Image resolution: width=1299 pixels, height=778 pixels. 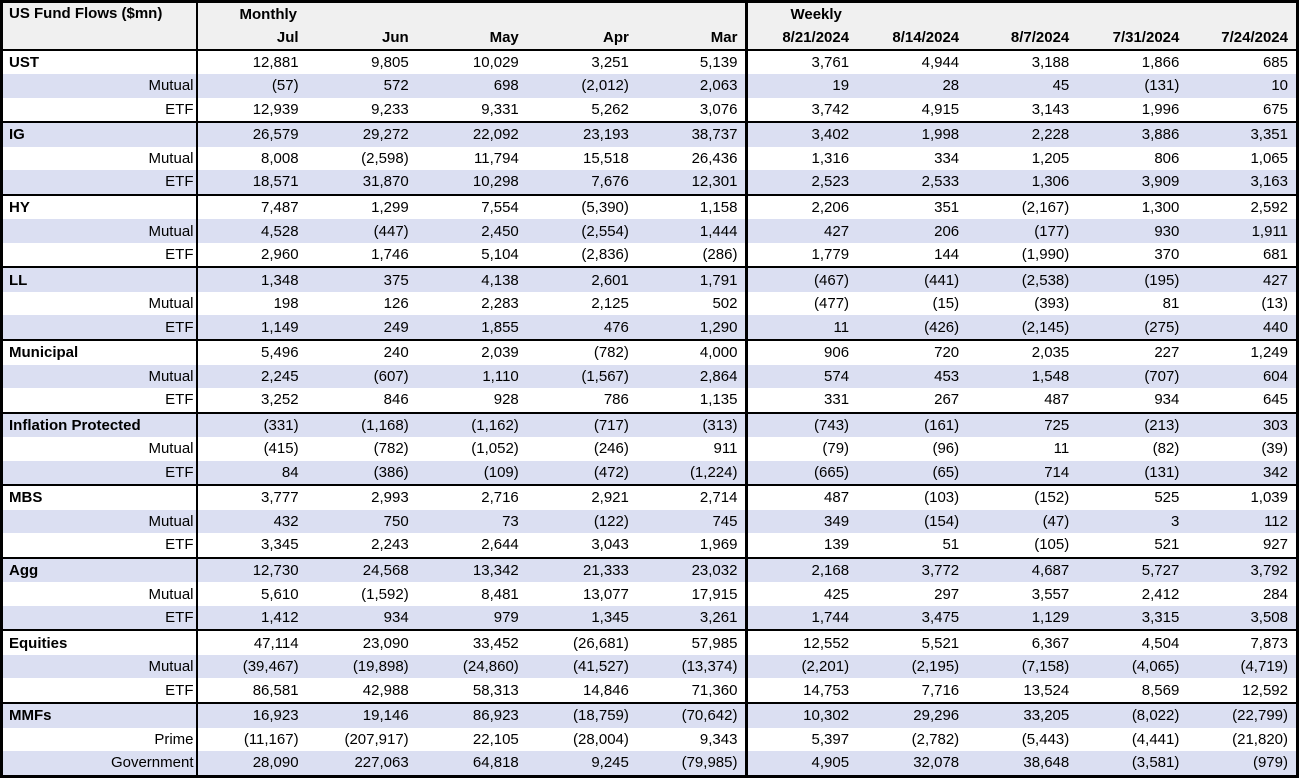 I want to click on monthly-value-cell: 29,272, so click(x=361, y=134).